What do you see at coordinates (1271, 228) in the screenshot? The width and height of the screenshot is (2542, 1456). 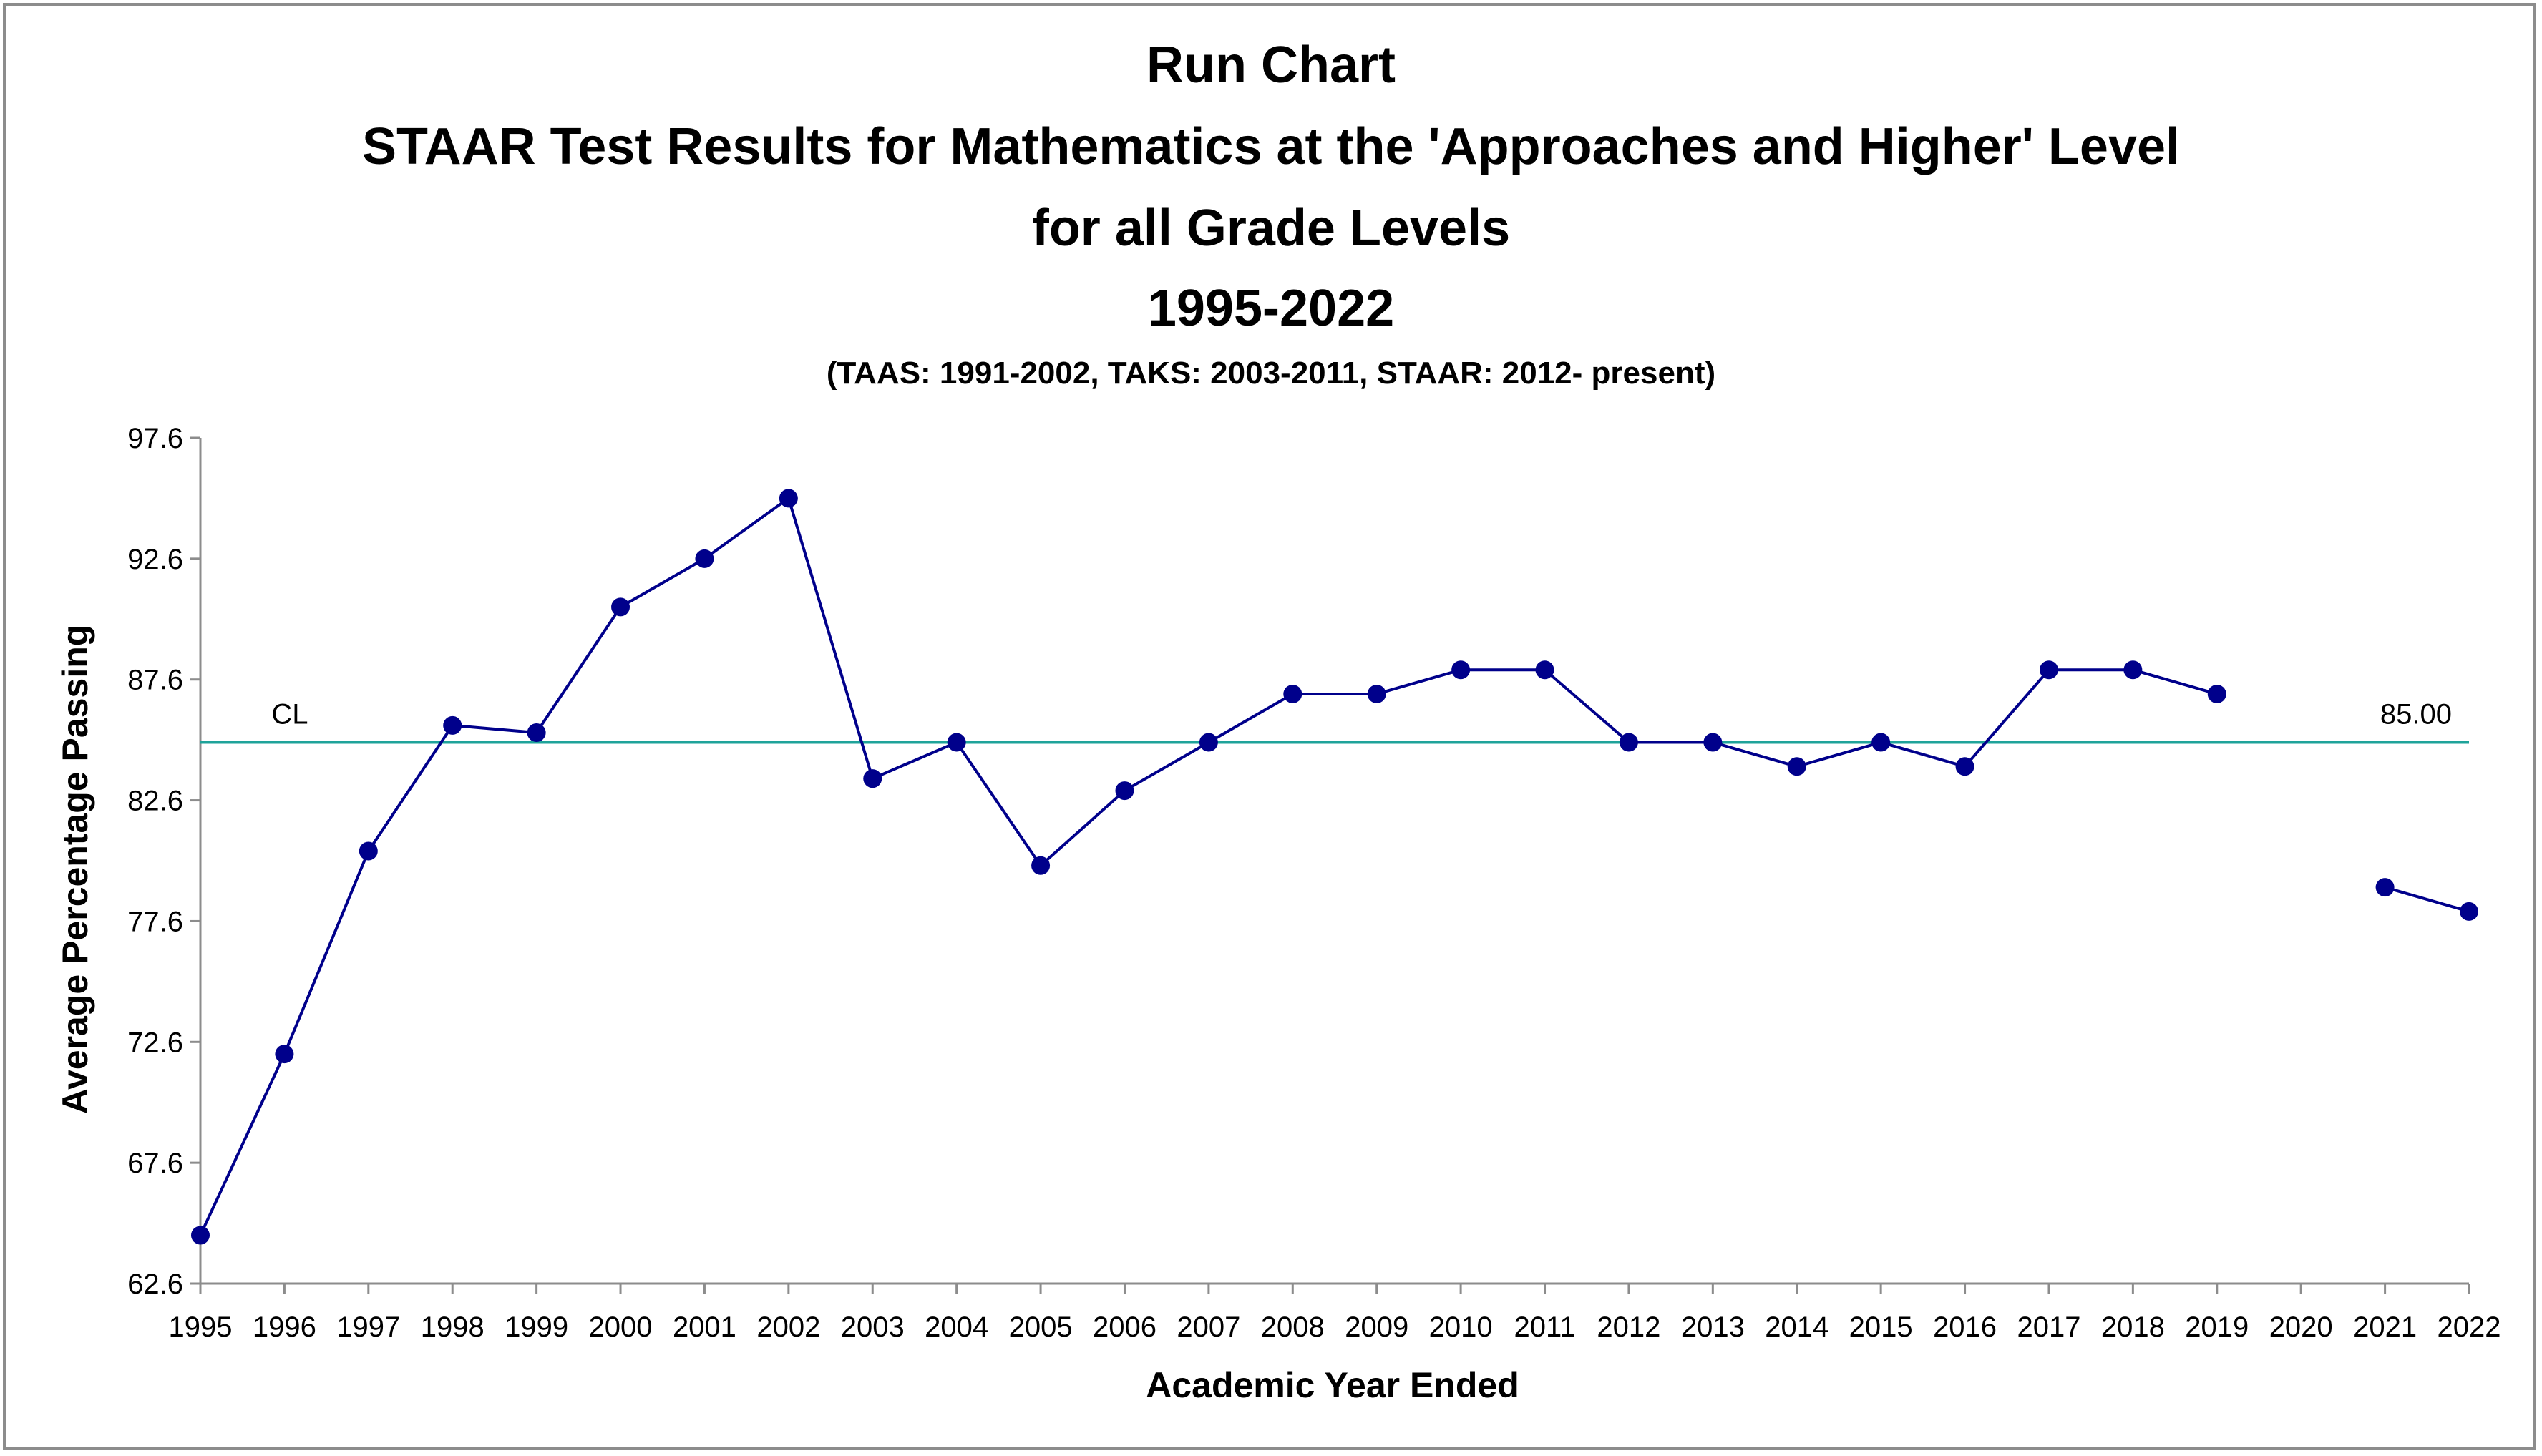 I see `chart-subtitle-line-2: for all Grade Levels` at bounding box center [1271, 228].